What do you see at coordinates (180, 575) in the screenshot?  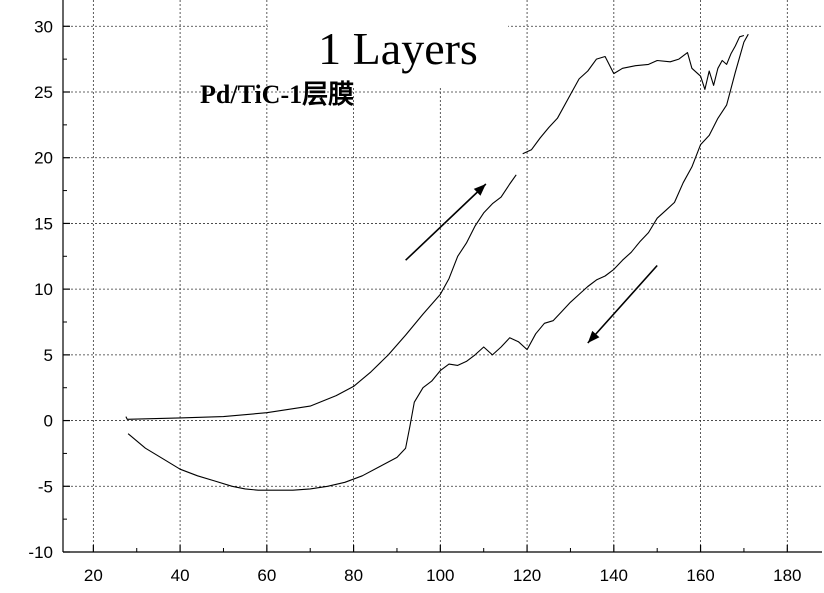 I see `x-tick-label: 40` at bounding box center [180, 575].